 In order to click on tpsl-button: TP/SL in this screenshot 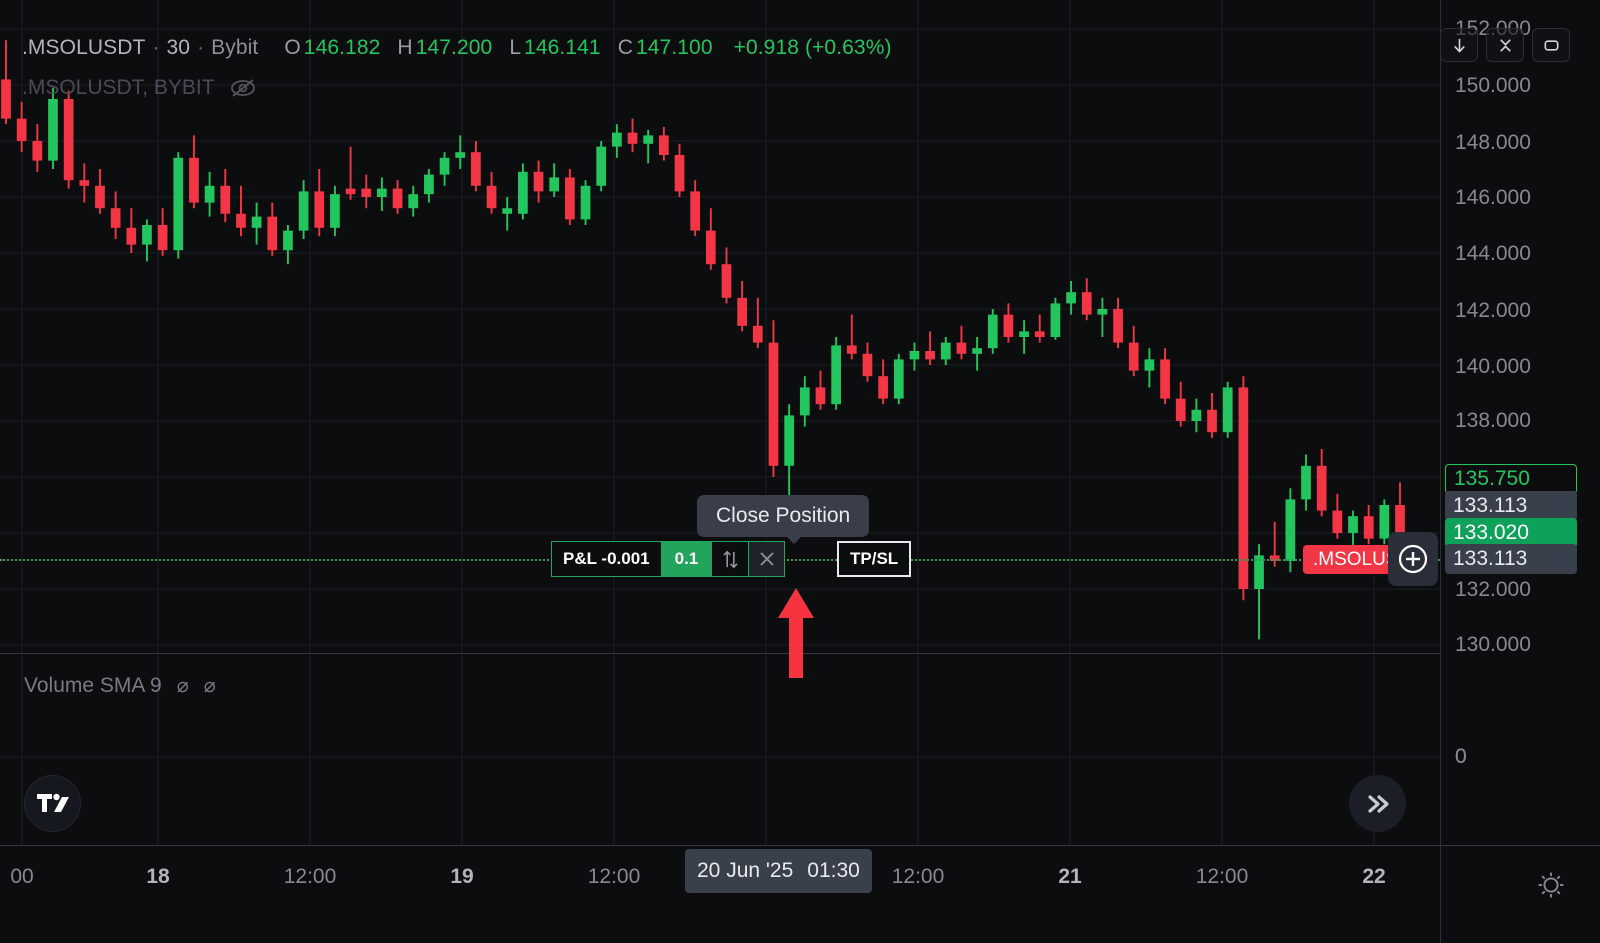, I will do `click(874, 559)`.